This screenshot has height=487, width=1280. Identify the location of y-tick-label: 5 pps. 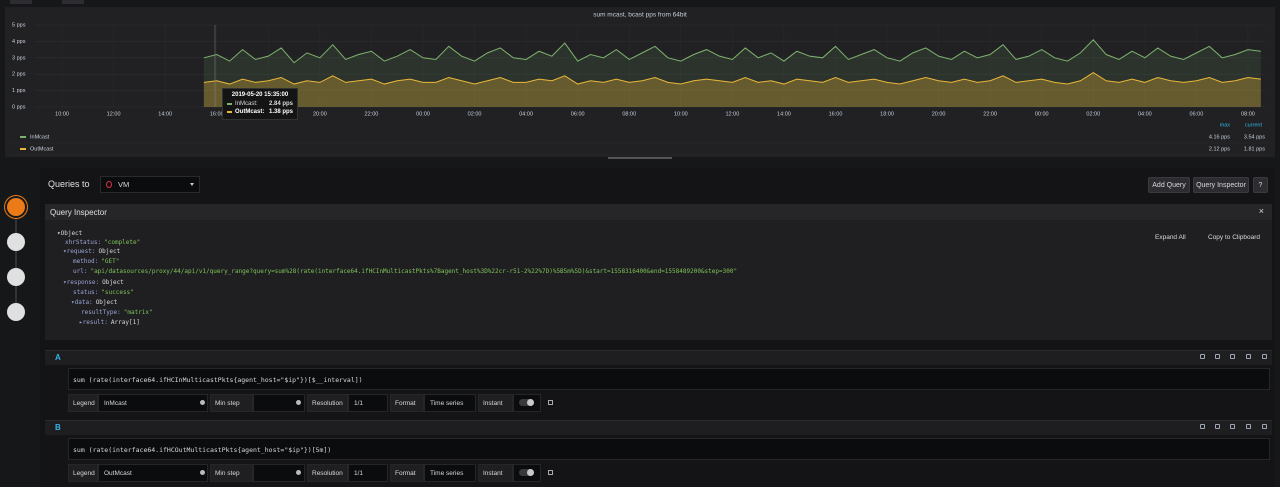
(19, 25).